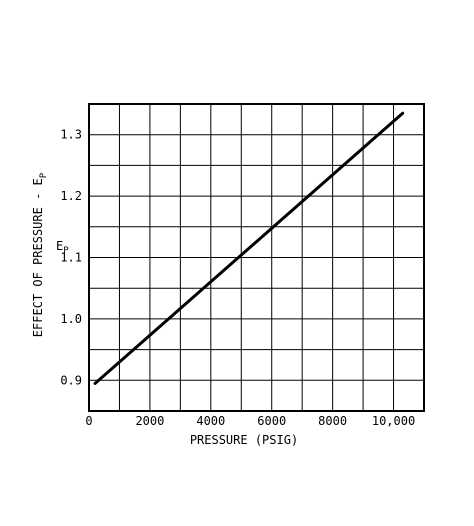 The width and height of the screenshot is (474, 526). I want to click on x-tick-label: 2000, so click(149, 421).